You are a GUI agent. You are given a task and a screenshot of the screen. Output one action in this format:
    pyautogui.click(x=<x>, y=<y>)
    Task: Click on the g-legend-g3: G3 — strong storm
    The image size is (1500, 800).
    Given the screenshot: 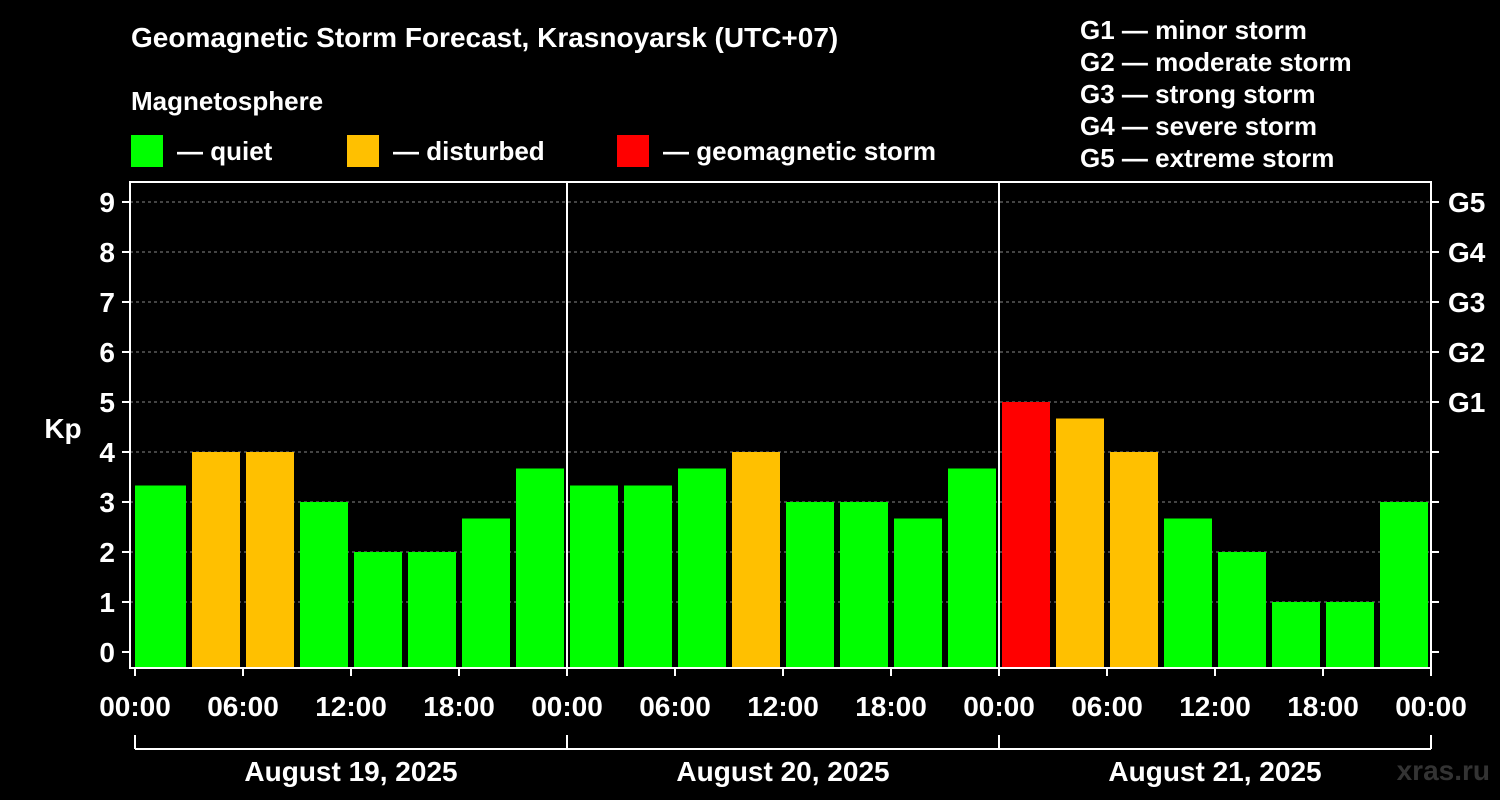 What is the action you would take?
    pyautogui.click(x=1198, y=94)
    